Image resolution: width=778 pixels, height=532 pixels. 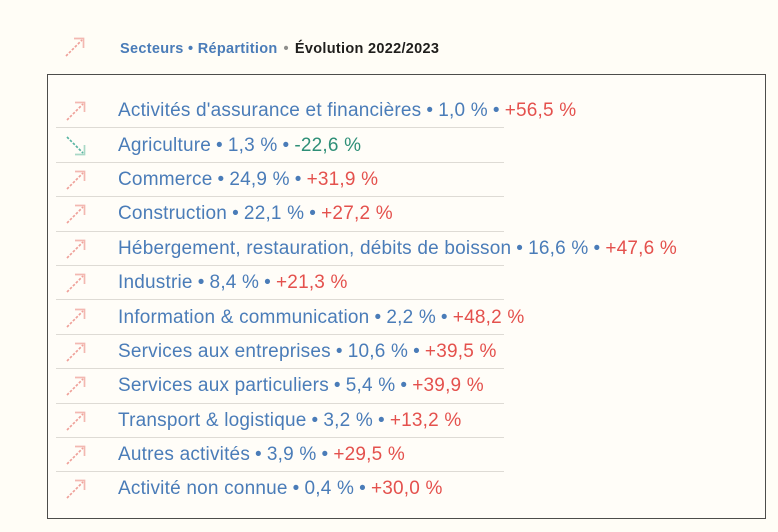 What do you see at coordinates (224, 351) in the screenshot?
I see `sector-name: Services aux entreprises` at bounding box center [224, 351].